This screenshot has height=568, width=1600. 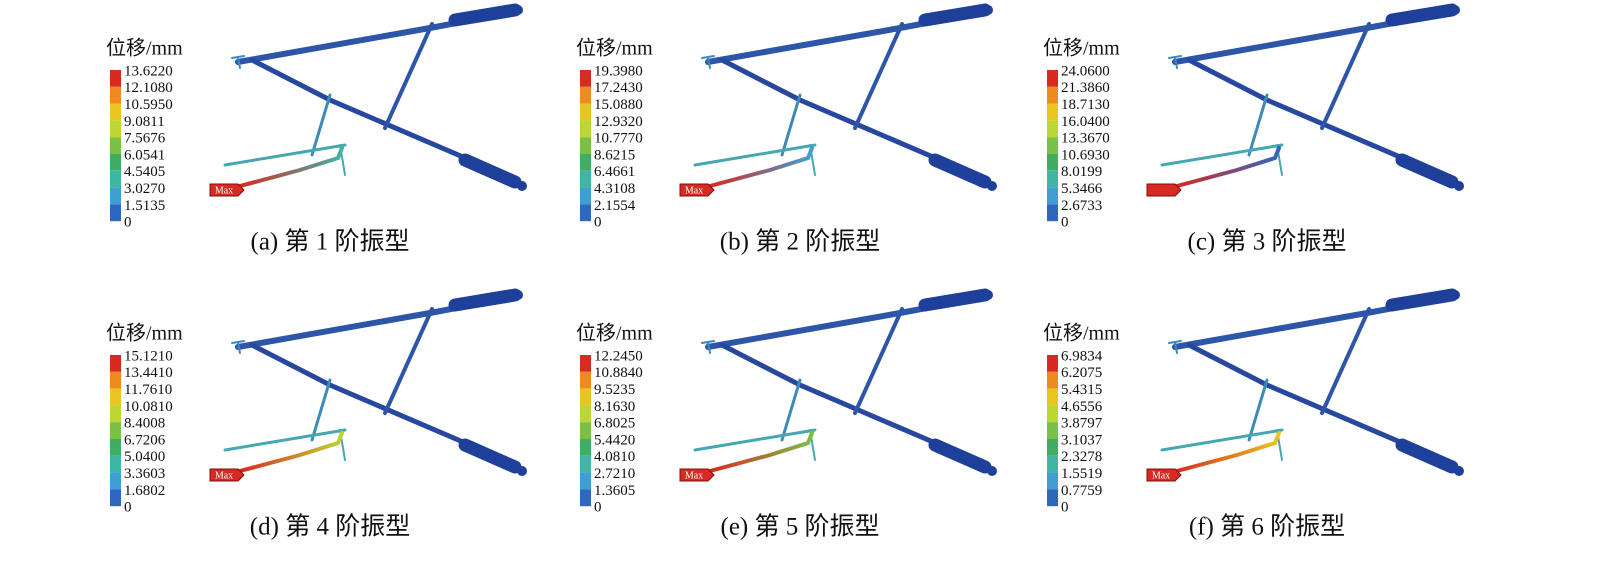 I want to click on legend-label: 4.0810, so click(x=614, y=457).